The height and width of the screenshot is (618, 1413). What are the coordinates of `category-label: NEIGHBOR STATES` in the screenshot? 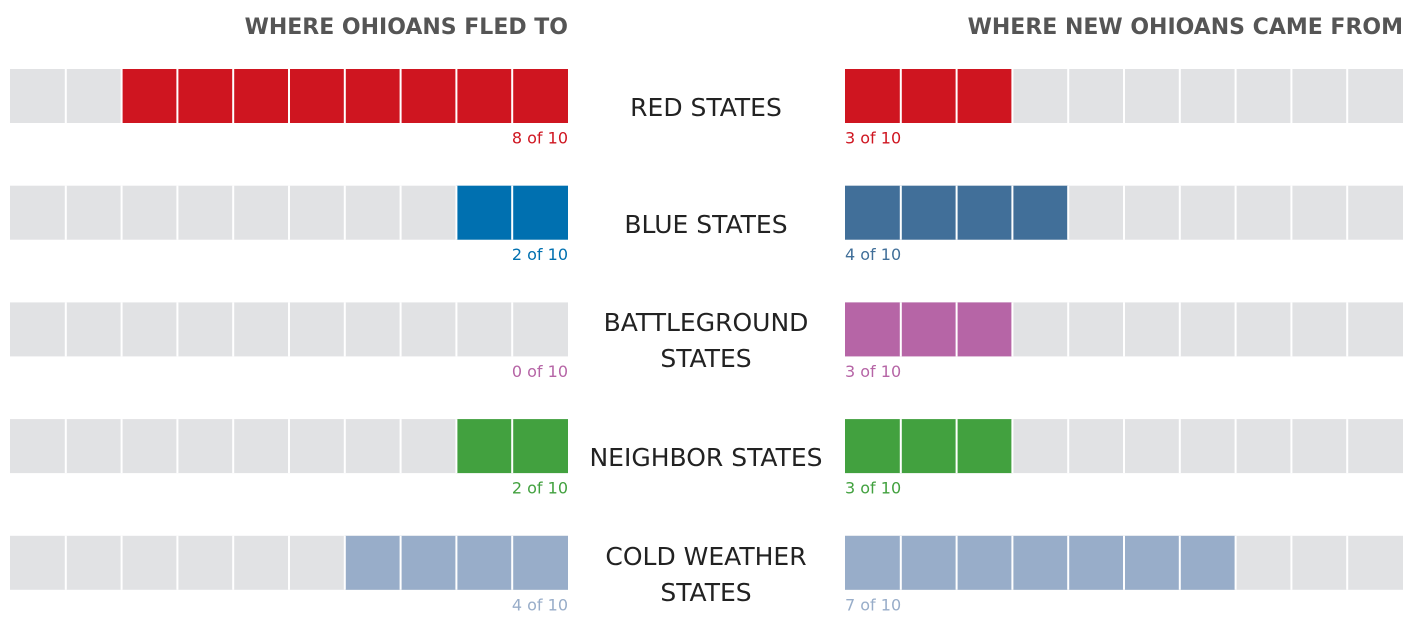 It's located at (706, 458).